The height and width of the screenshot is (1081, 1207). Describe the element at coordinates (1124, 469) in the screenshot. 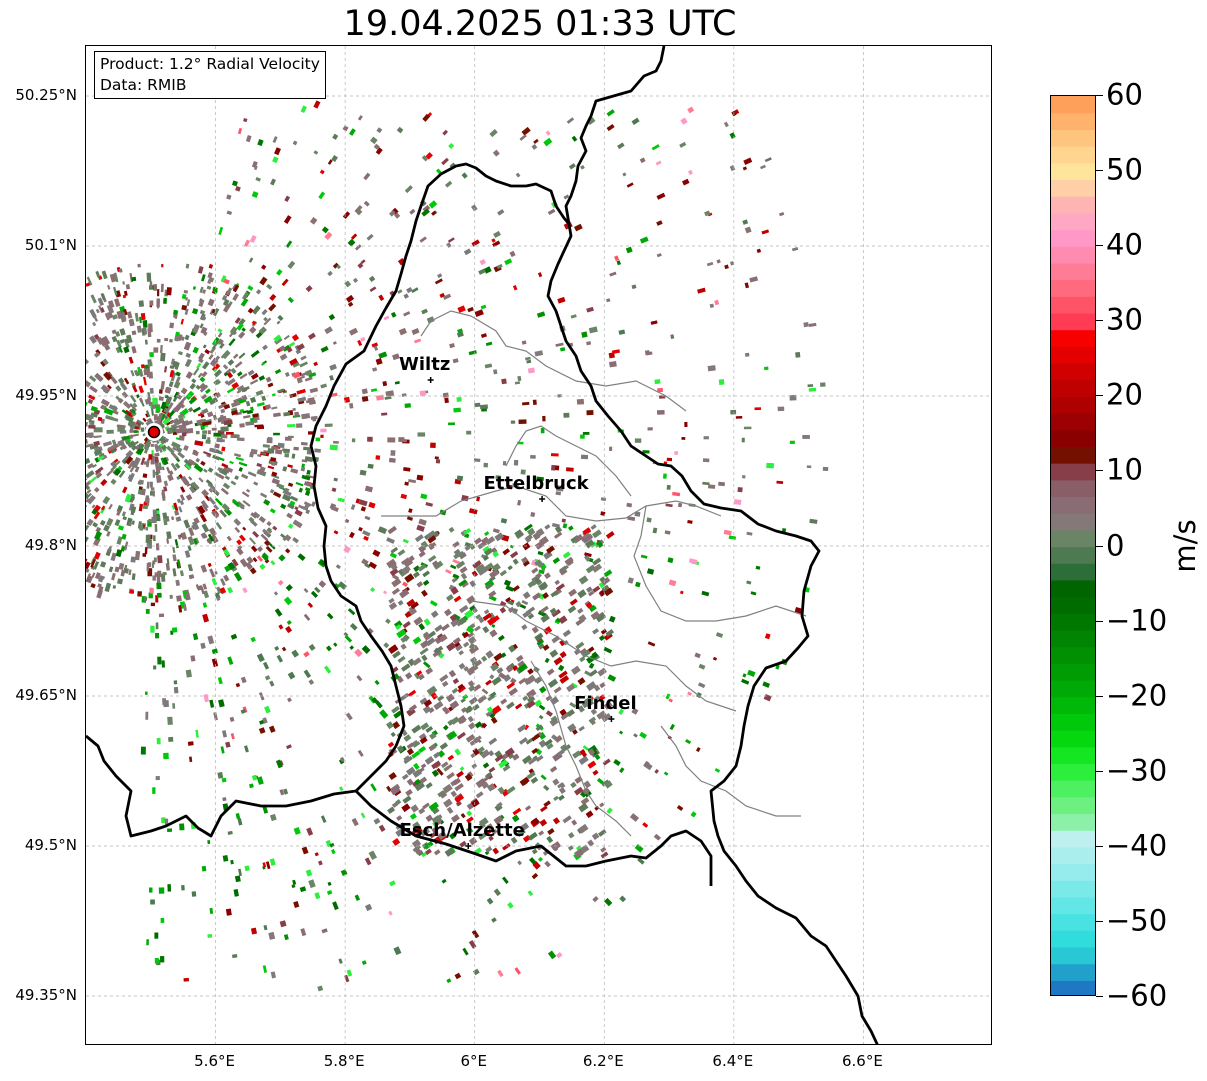

I see `colorbar-tick-label: 10` at that location.